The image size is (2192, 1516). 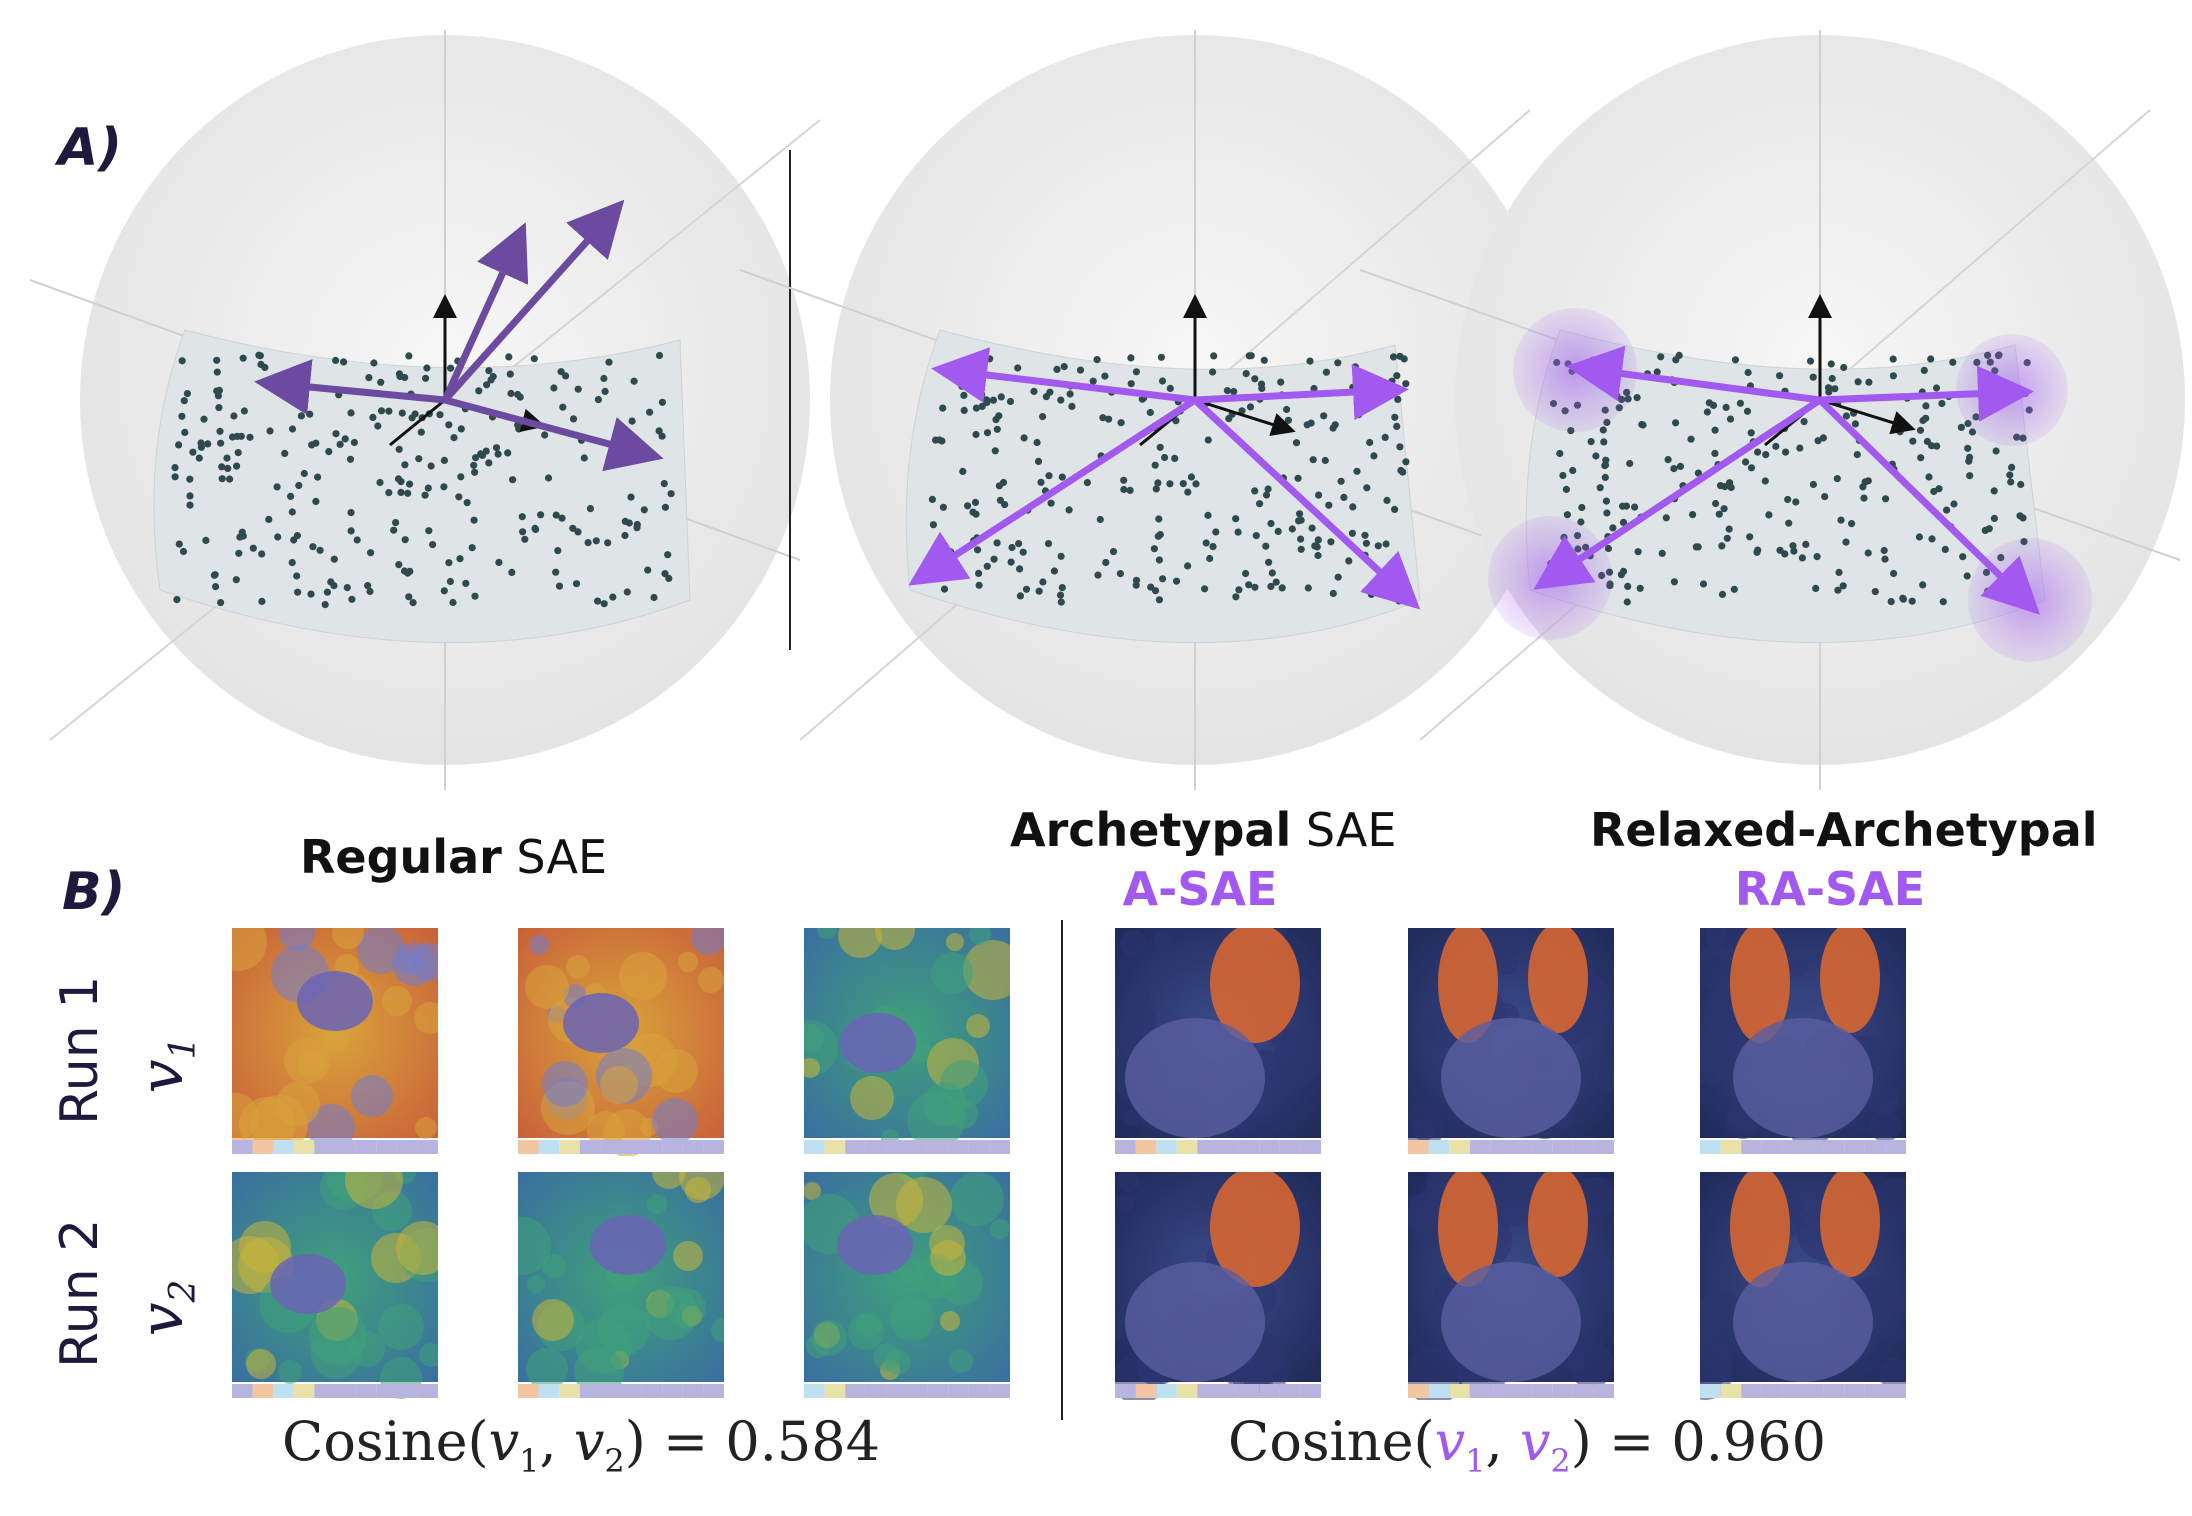 I want to click on panel-b-label: B), so click(x=94, y=892).